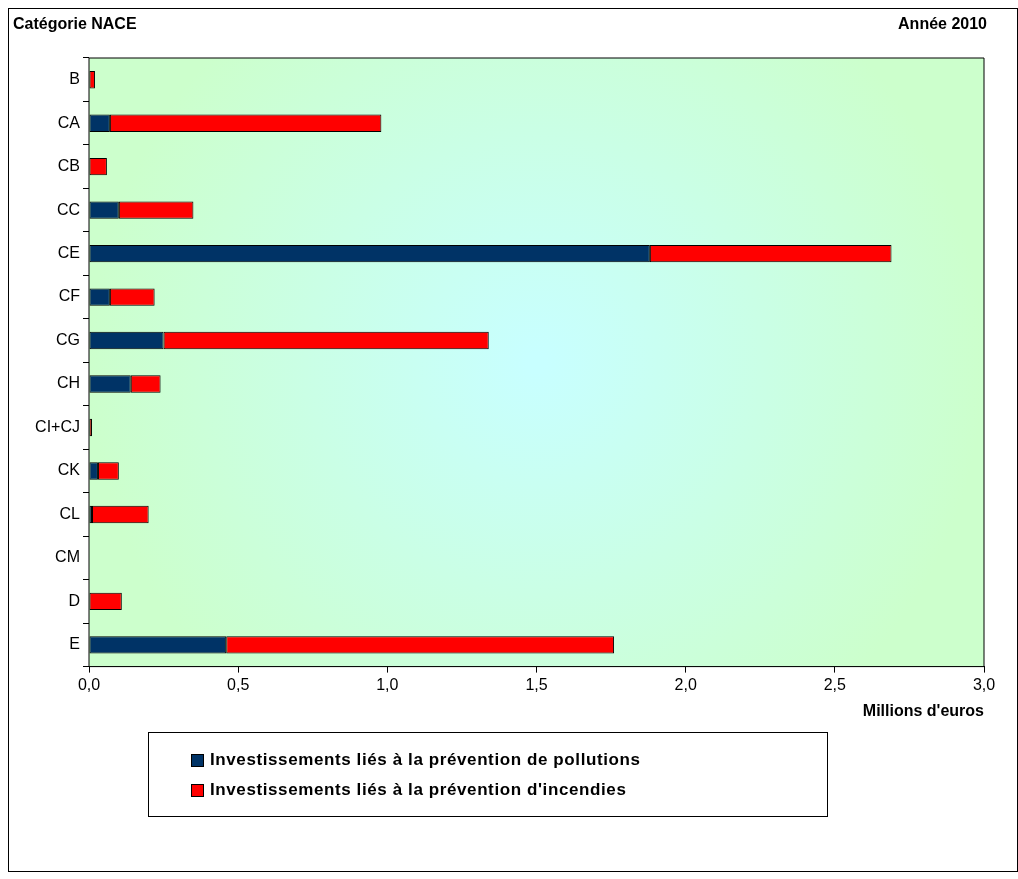  What do you see at coordinates (67, 557) in the screenshot?
I see `y-tick-label: CM` at bounding box center [67, 557].